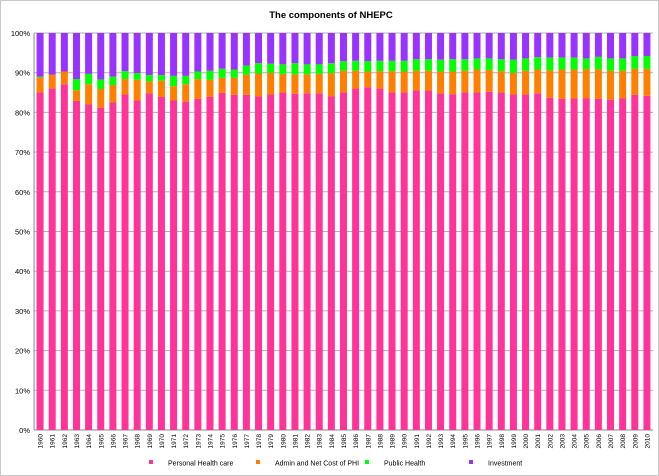 The width and height of the screenshot is (659, 476). What do you see at coordinates (416, 65) in the screenshot?
I see `bar-segment-public-health-1991` at bounding box center [416, 65].